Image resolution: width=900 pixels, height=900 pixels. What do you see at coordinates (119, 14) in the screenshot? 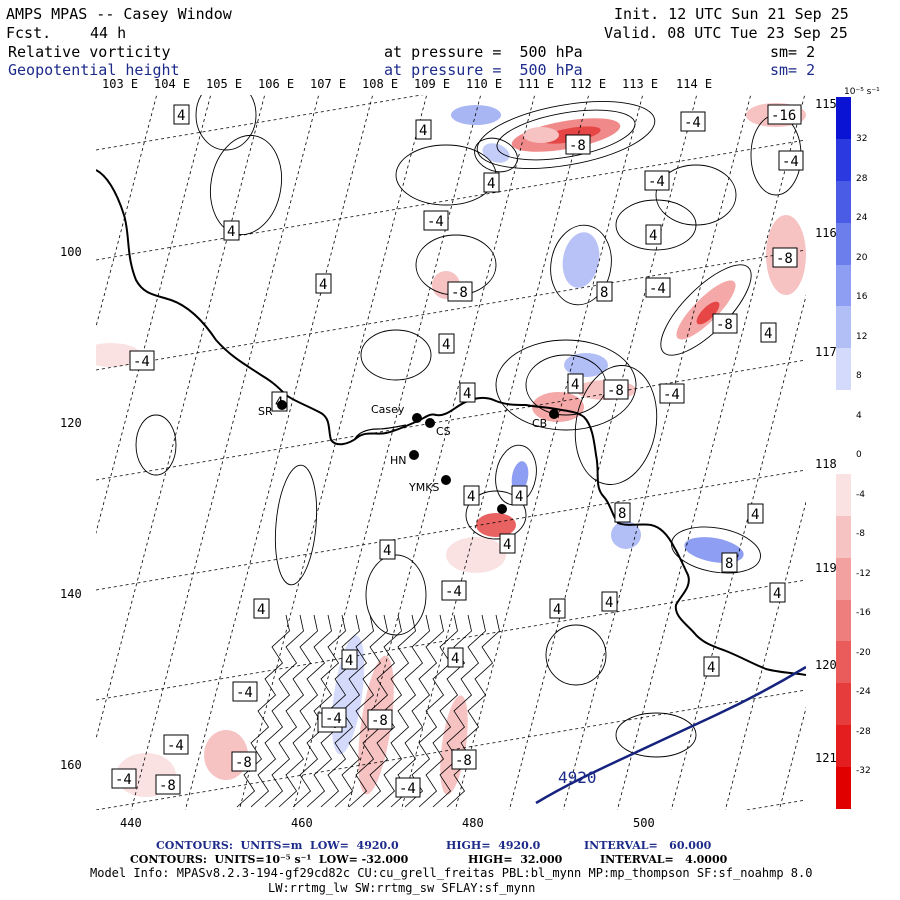
I see `map-title: AMPS MPAS -- Casey Window` at bounding box center [119, 14].